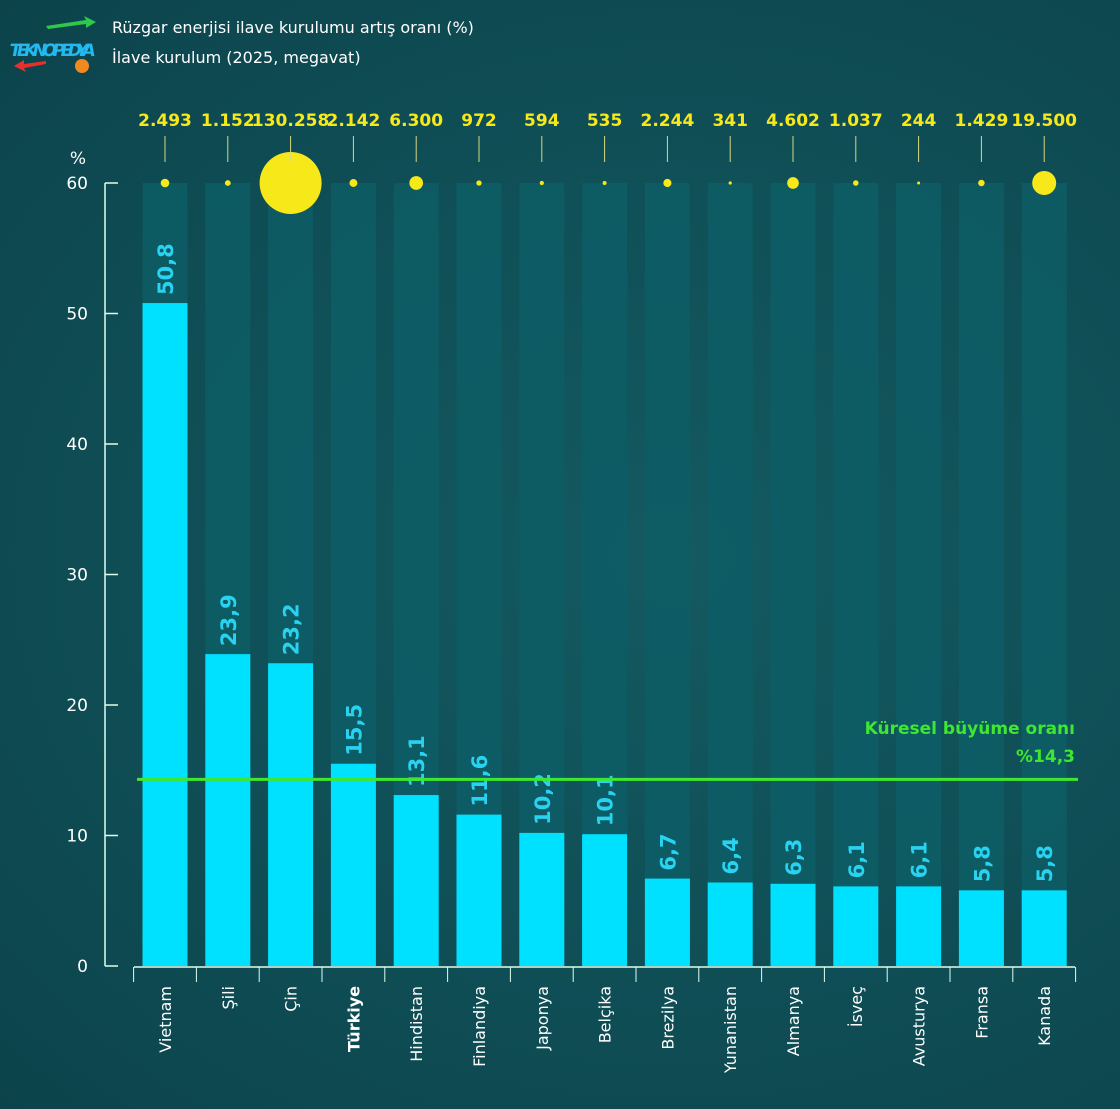 The width and height of the screenshot is (1120, 1109). Describe the element at coordinates (730, 183) in the screenshot. I see `bubble-Yunanistan` at that location.